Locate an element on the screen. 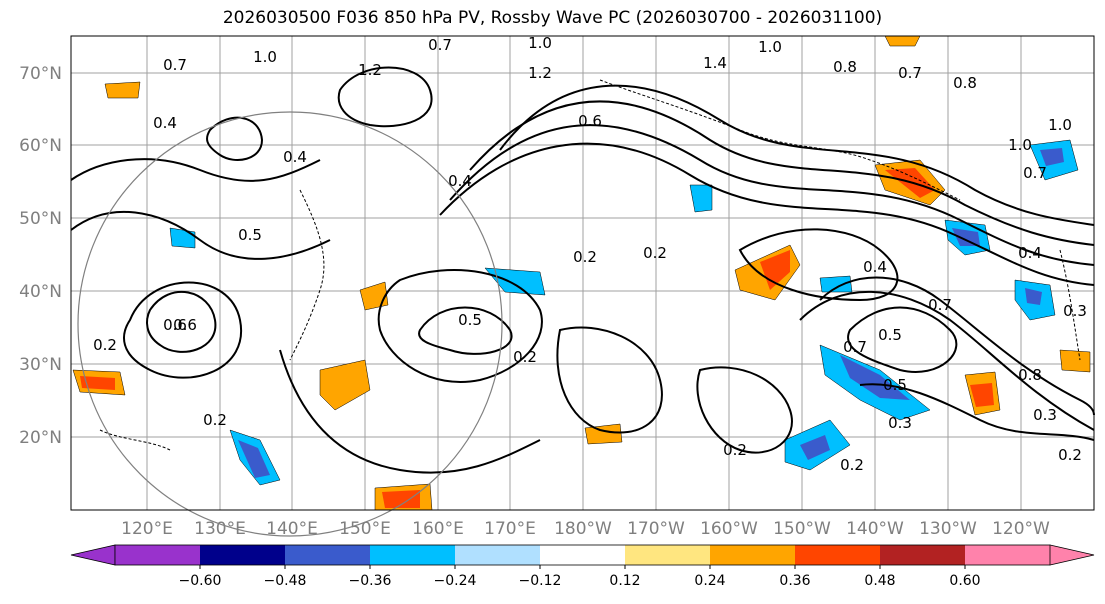 The image size is (1105, 604). colorbar-tick-label: 0.24 is located at coordinates (709, 581).